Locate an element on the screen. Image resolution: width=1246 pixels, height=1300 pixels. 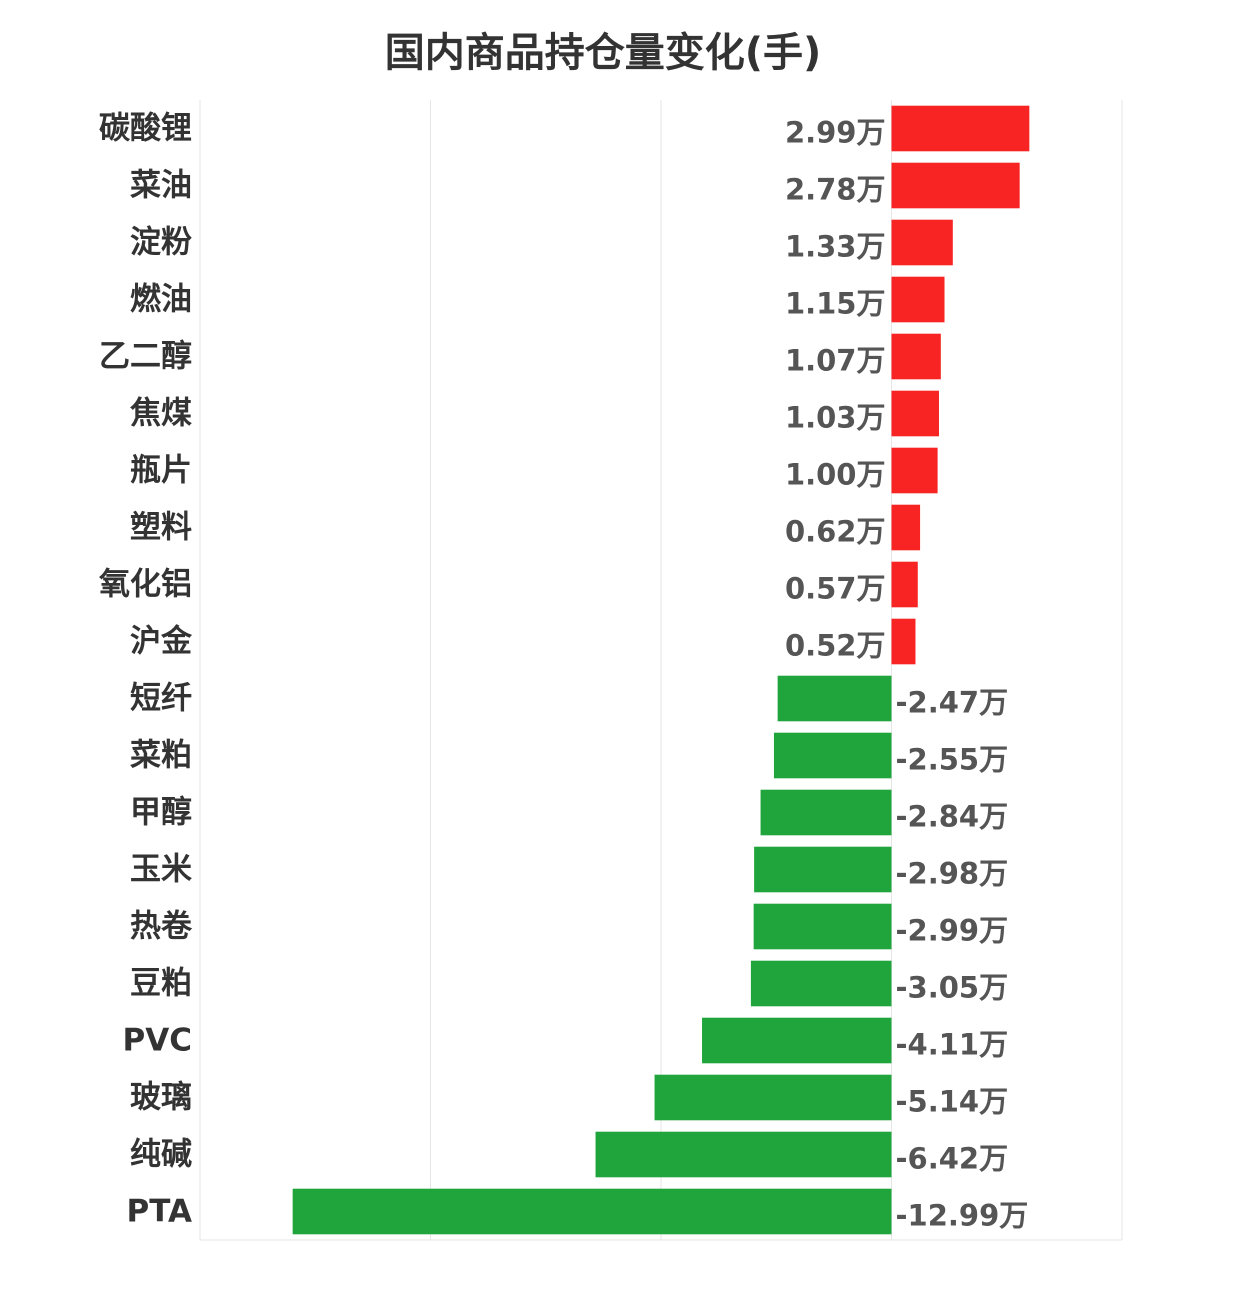
category-label: 菜油 is located at coordinates (161, 186).